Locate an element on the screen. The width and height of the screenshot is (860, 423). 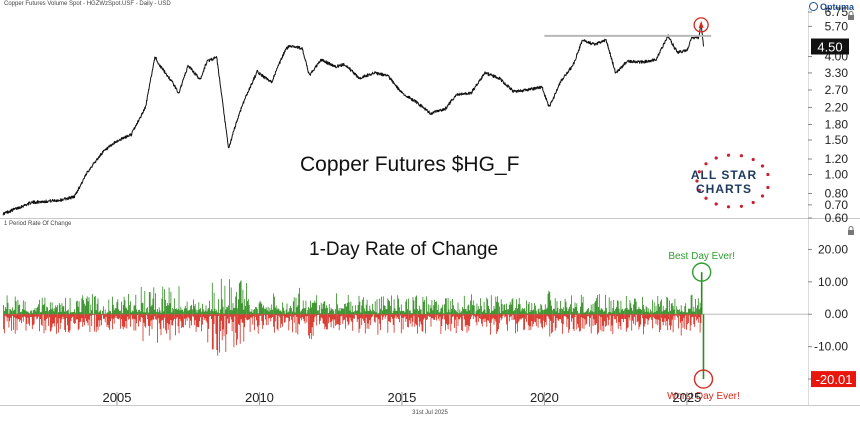
roc-last-value-label: -20.01 is located at coordinates (834, 379).